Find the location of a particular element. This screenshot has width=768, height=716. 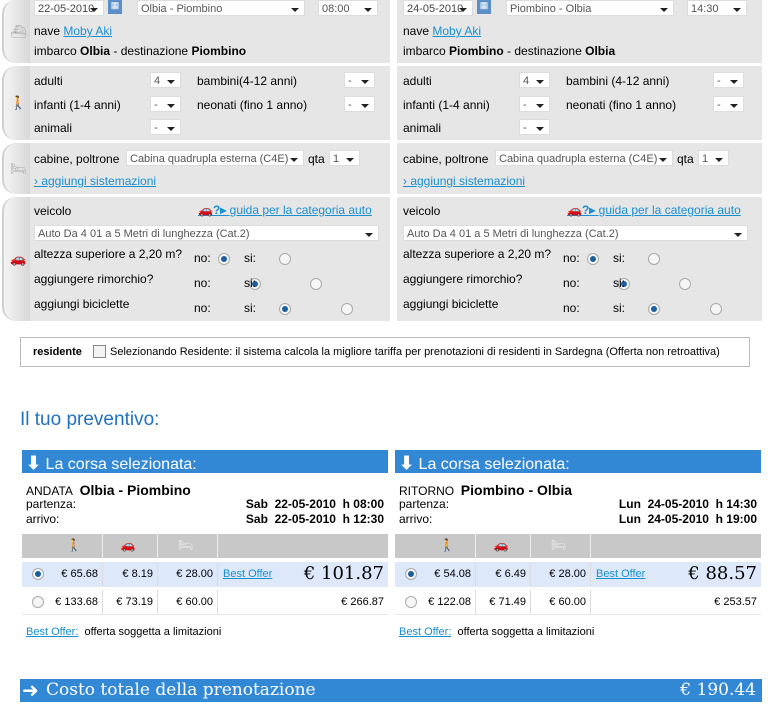

qta-label: qta is located at coordinates (685, 159).